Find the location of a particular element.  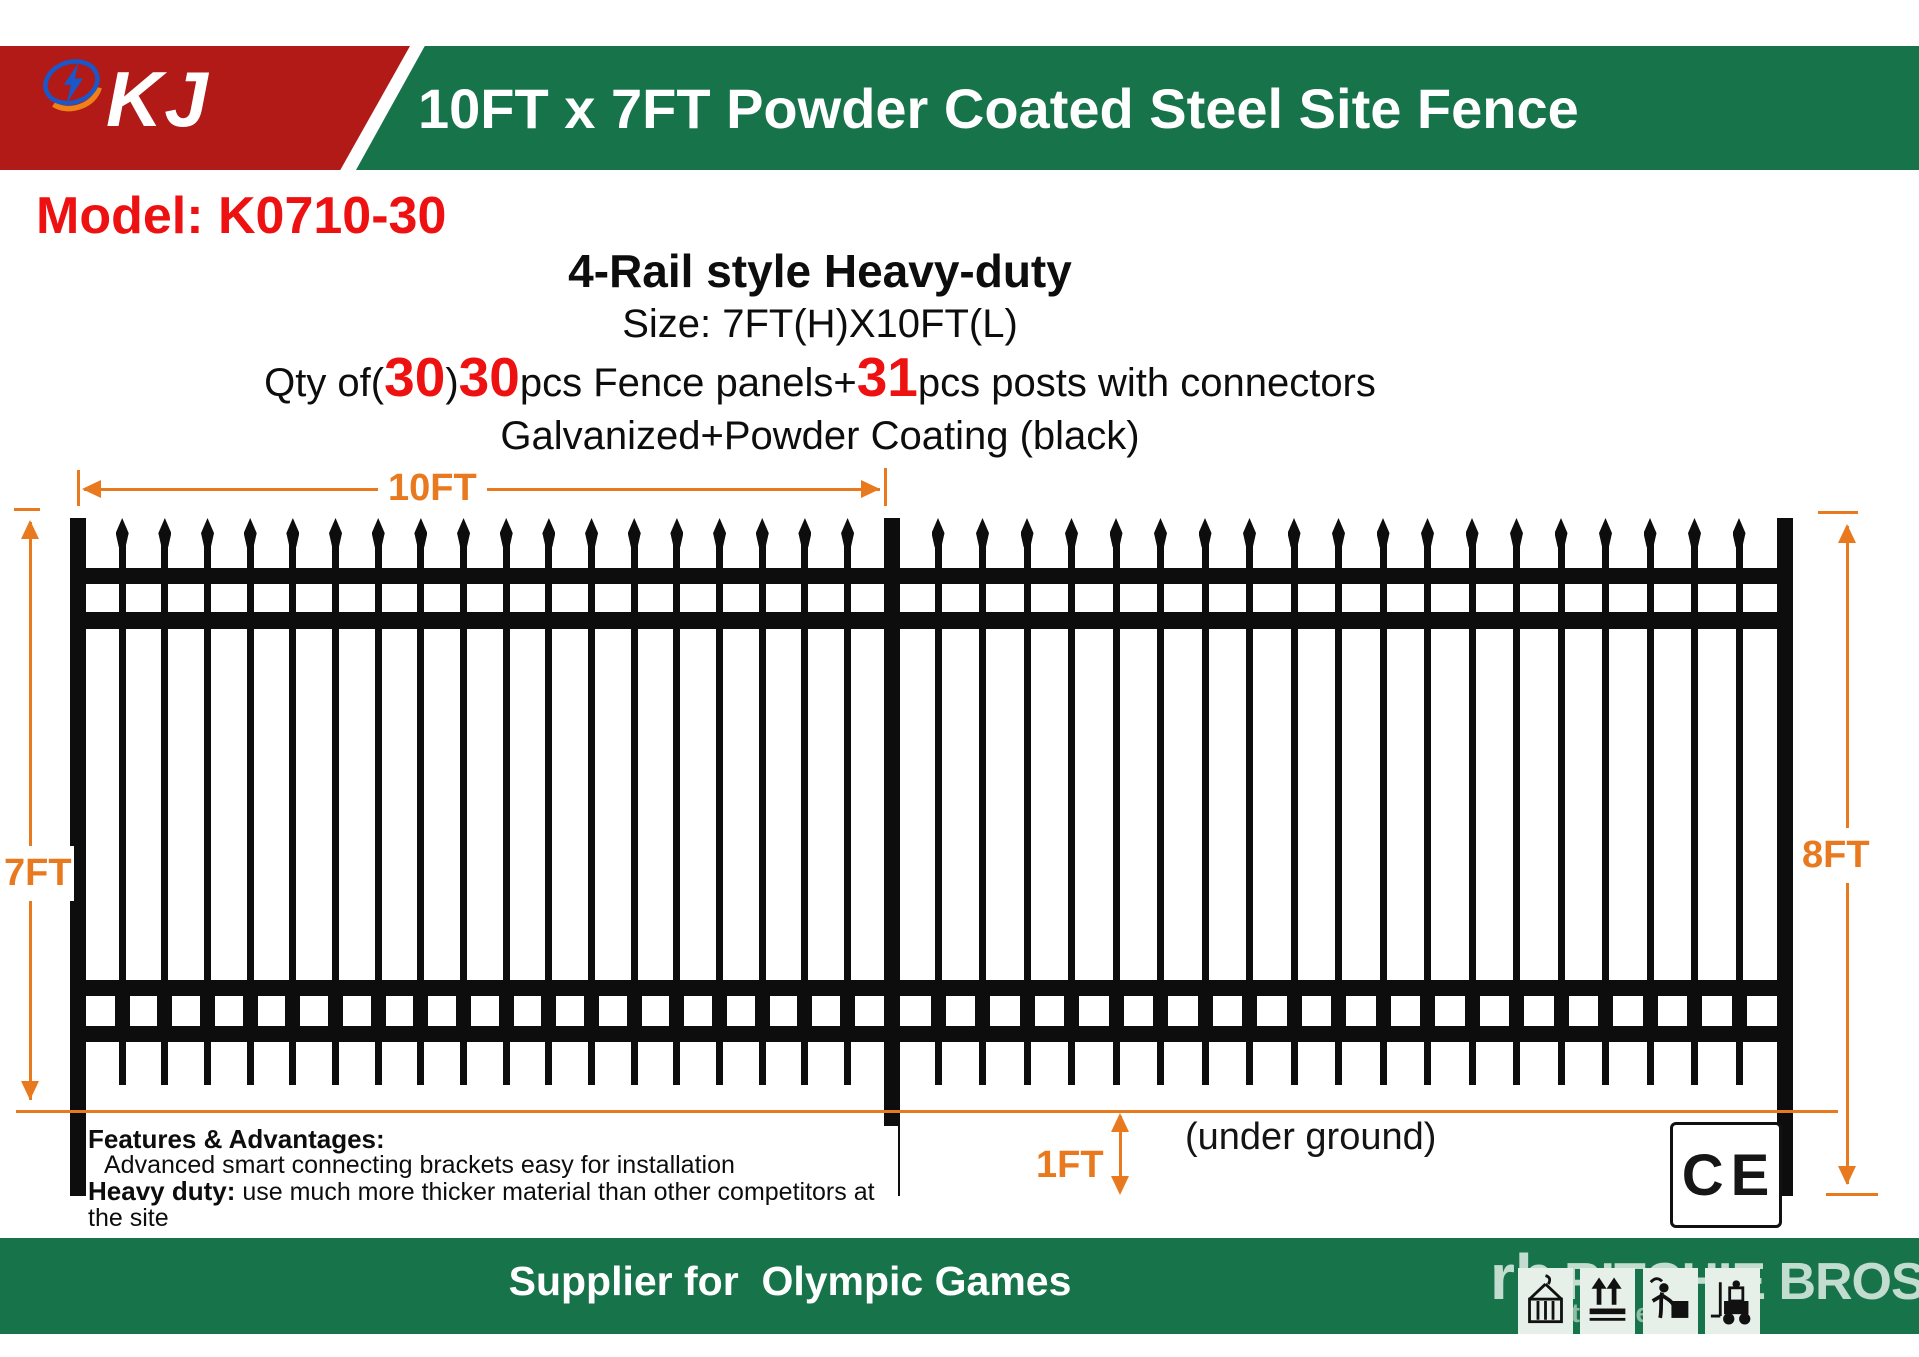

container-lifting-icon is located at coordinates (1545, 1301).